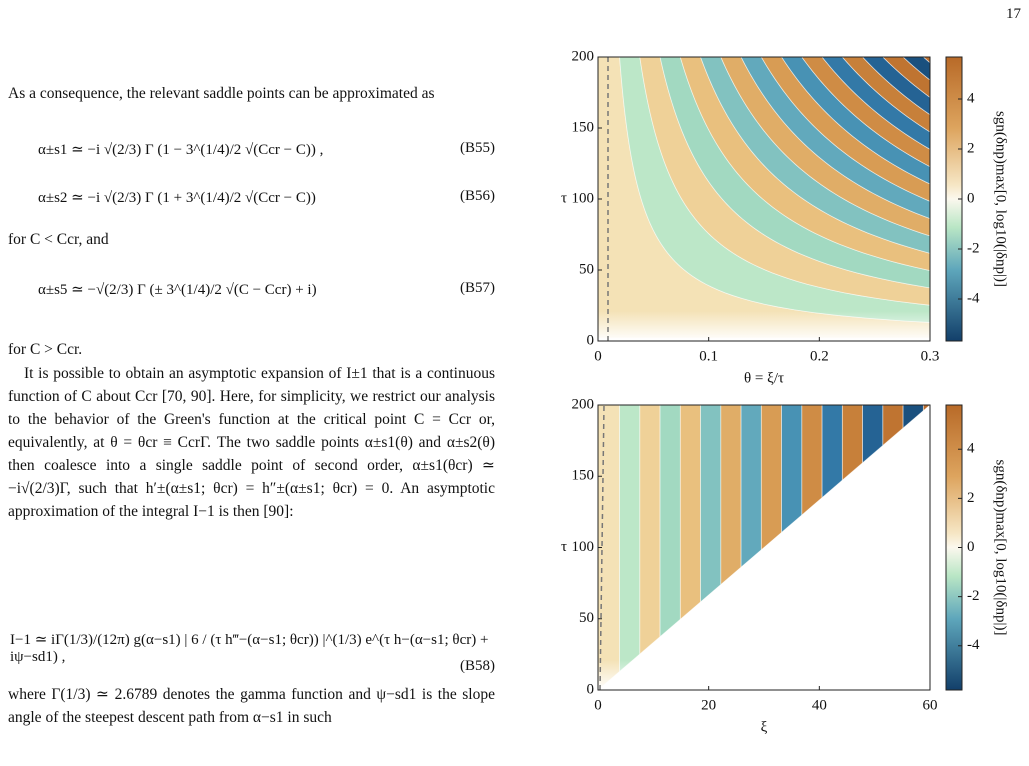  Describe the element at coordinates (764, 378) in the screenshot. I see `x-axis-label: θ = ξ/τ` at that location.